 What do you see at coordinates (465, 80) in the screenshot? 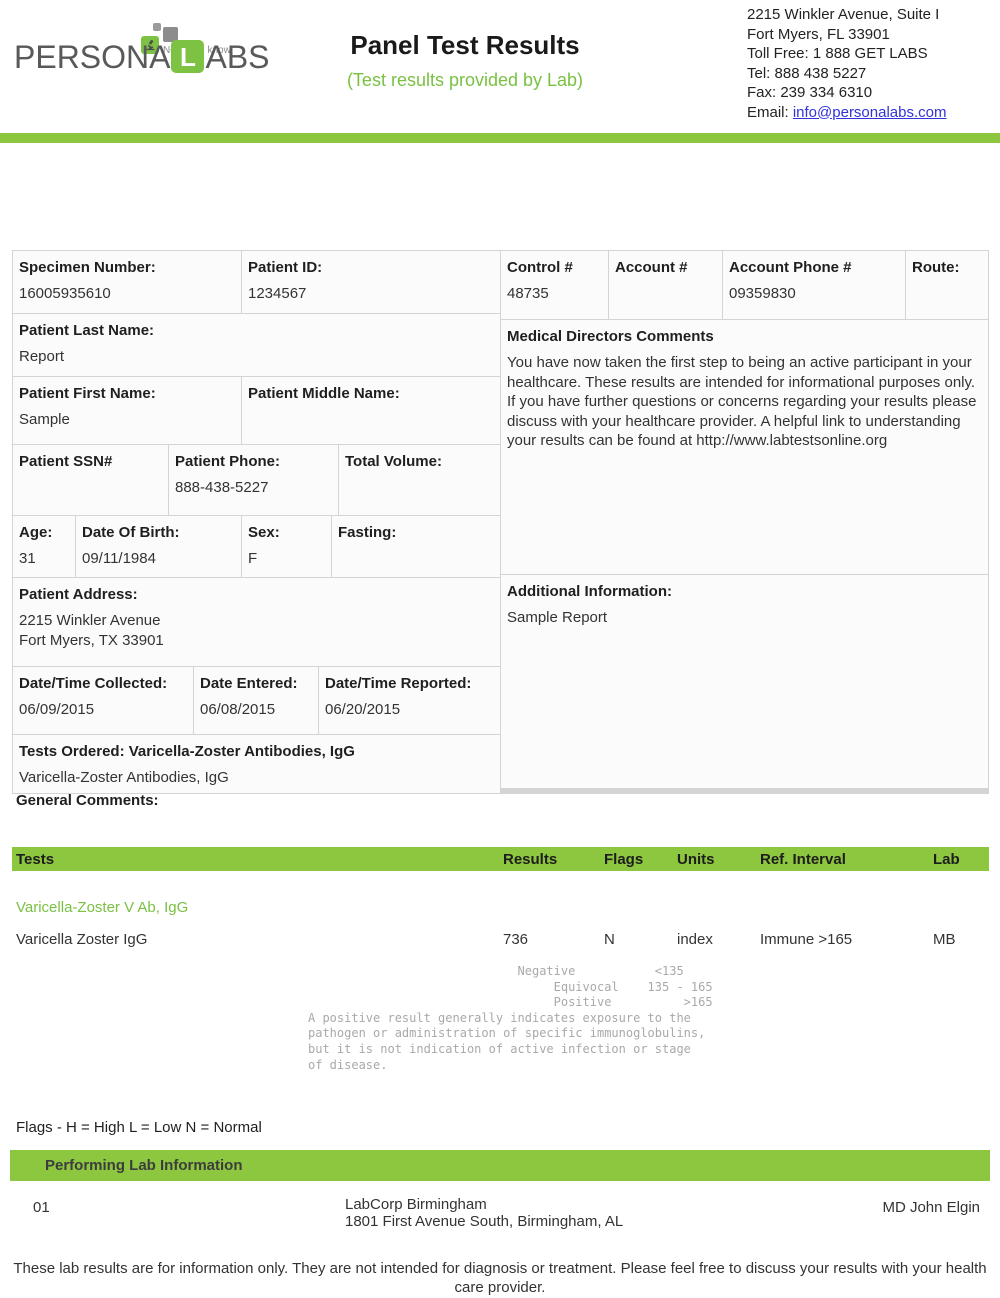
I see `page-subtitle: (Test results provided by Lab)` at bounding box center [465, 80].